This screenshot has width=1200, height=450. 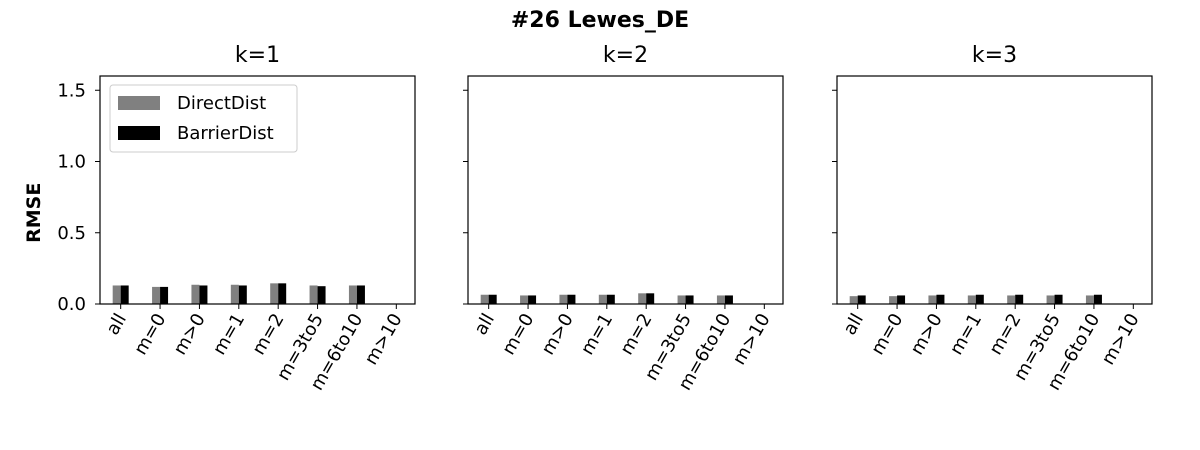 What do you see at coordinates (139, 103) in the screenshot?
I see `legend-swatch-directdist` at bounding box center [139, 103].